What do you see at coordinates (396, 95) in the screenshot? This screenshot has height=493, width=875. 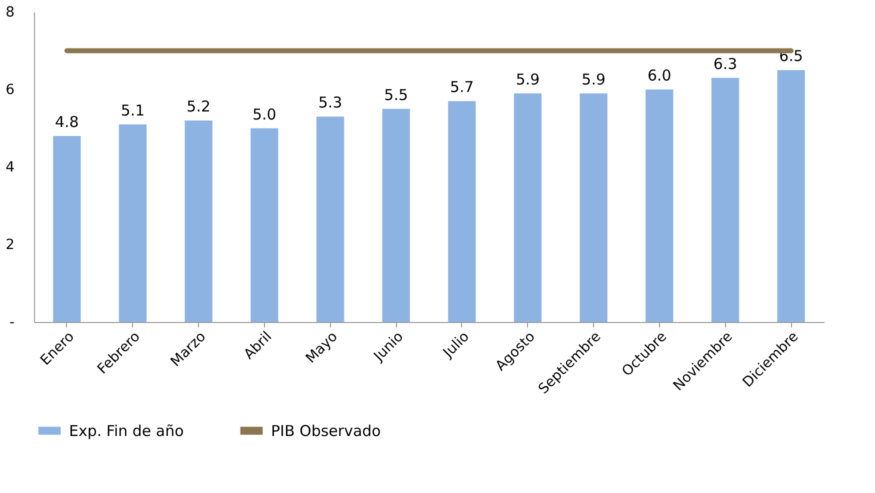 I see `data-label: 5.5` at bounding box center [396, 95].